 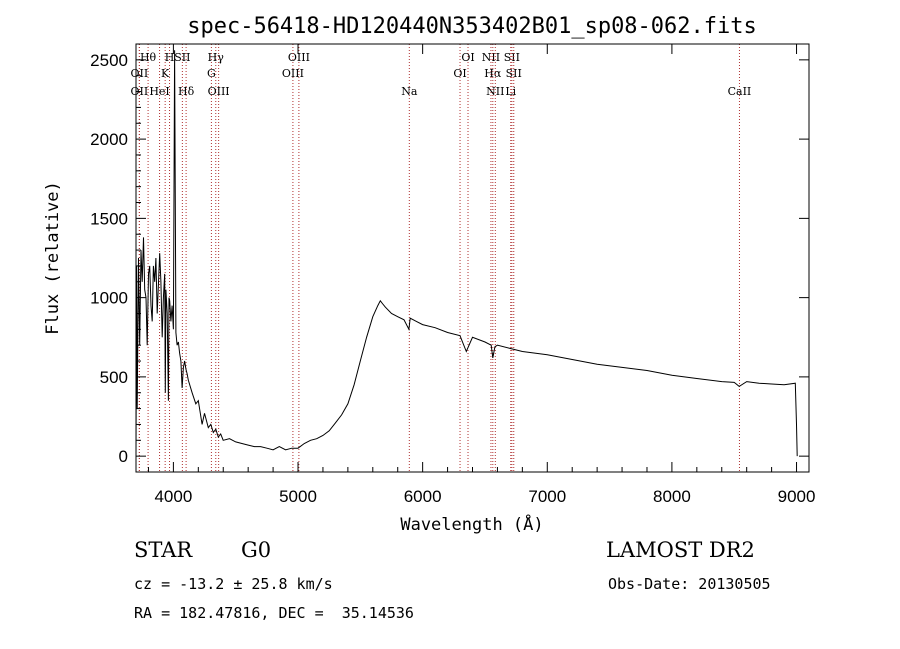 I want to click on spectral-line-label: K, so click(x=165, y=73).